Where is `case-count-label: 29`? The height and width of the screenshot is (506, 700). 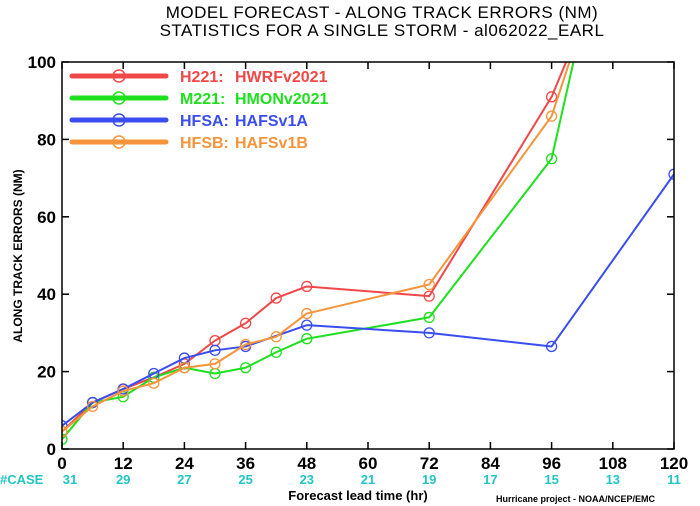
case-count-label: 29 is located at coordinates (123, 479).